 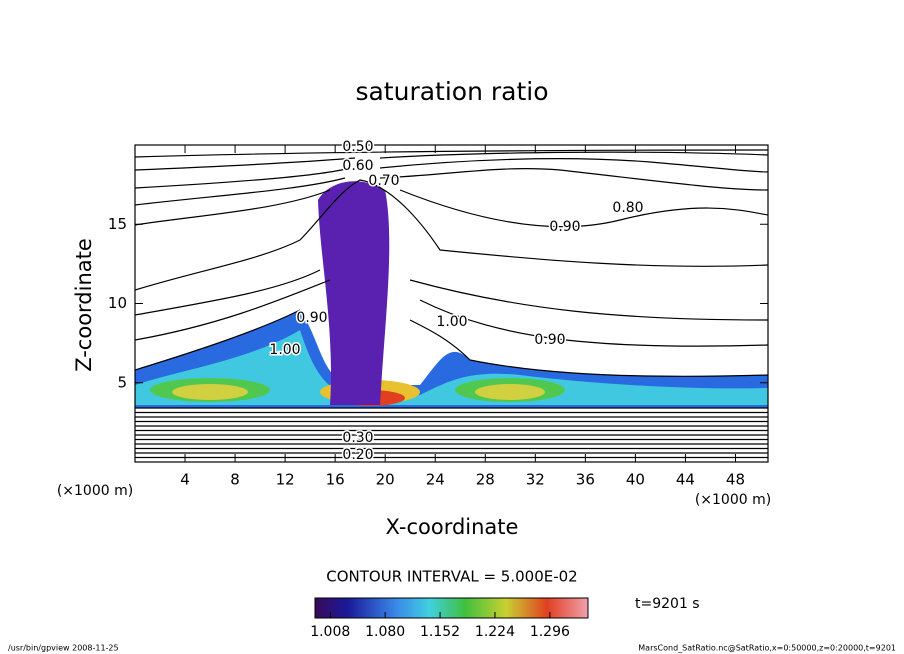 What do you see at coordinates (485, 480) in the screenshot?
I see `x-tick-label: 28` at bounding box center [485, 480].